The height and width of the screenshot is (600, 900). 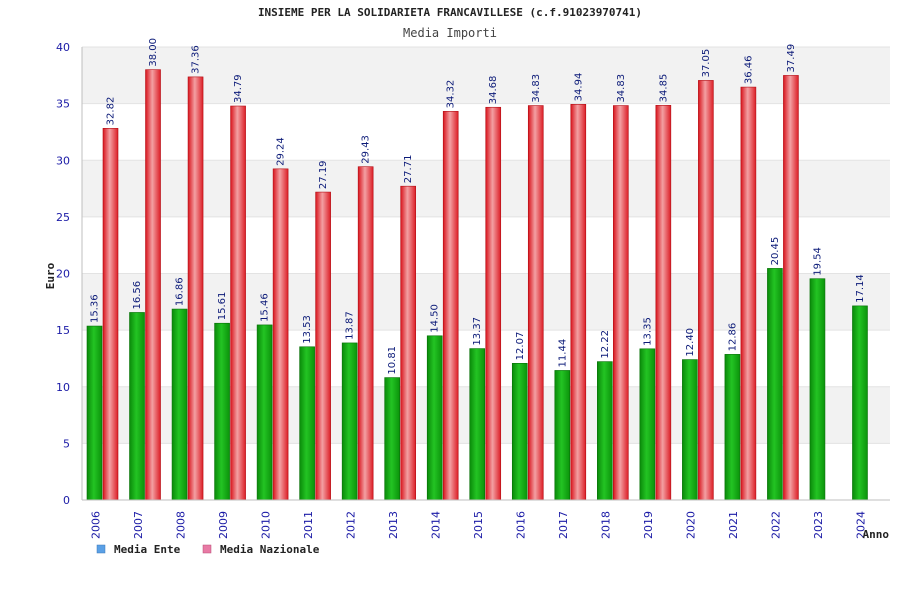 I want to click on data-label: 32.82, so click(x=111, y=111).